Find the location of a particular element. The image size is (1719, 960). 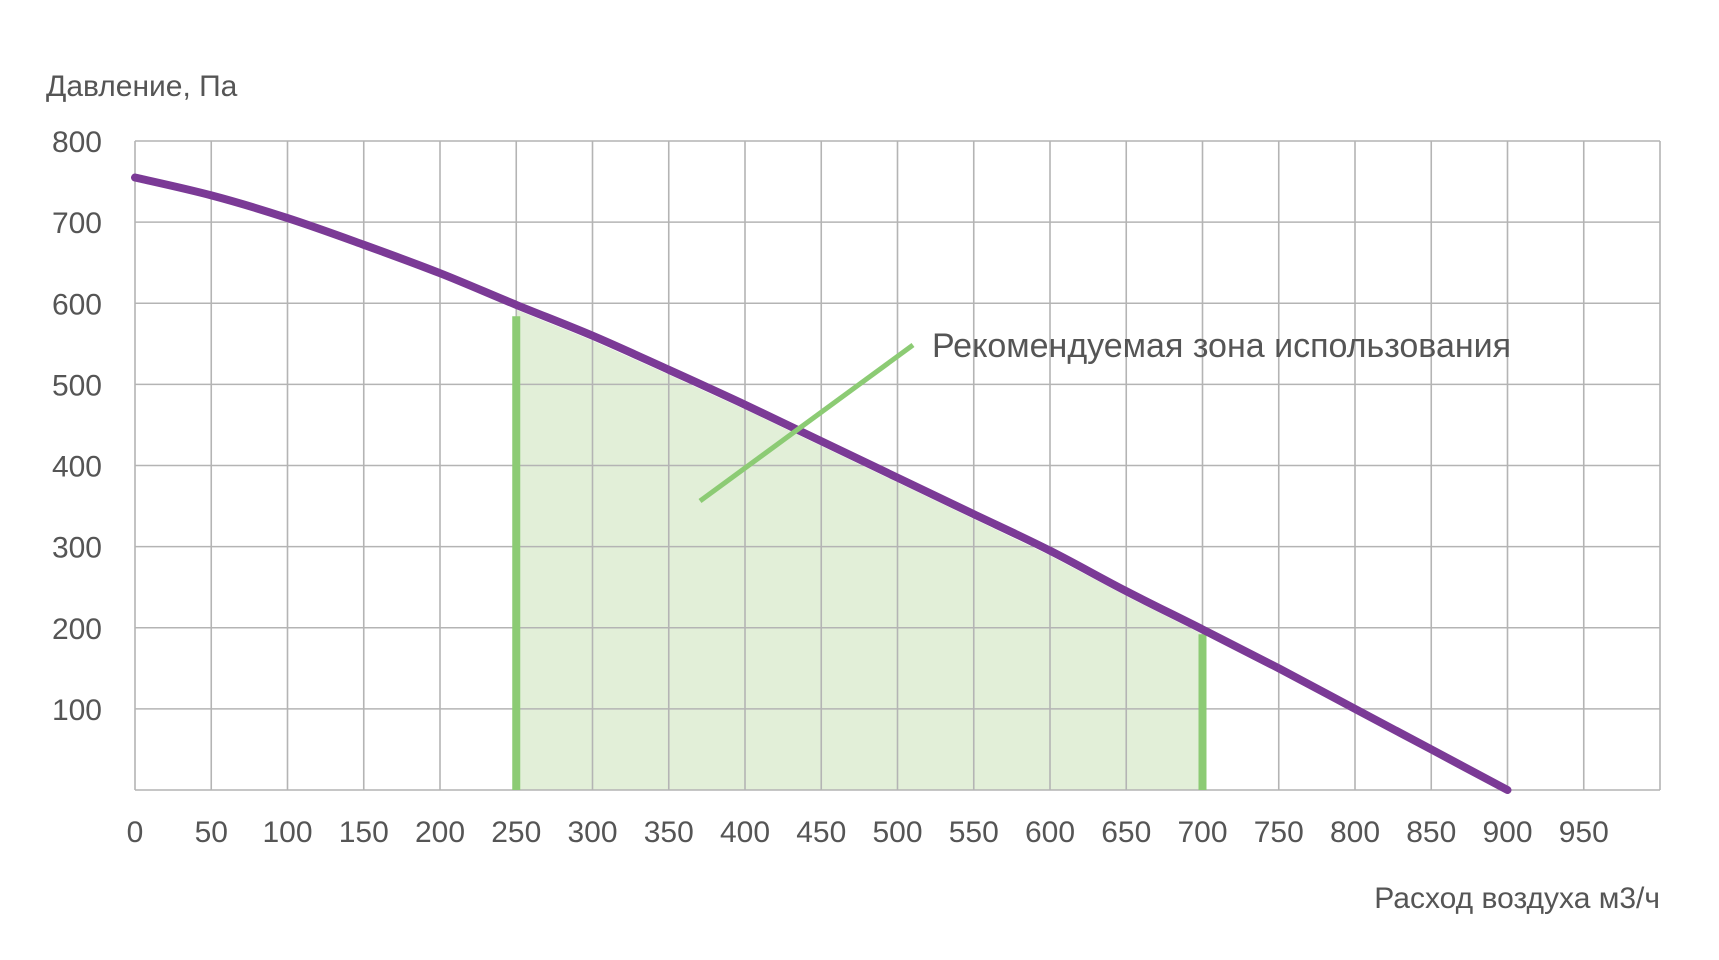

annotation-label: Рекомендуемая зона использования is located at coordinates (1221, 346).